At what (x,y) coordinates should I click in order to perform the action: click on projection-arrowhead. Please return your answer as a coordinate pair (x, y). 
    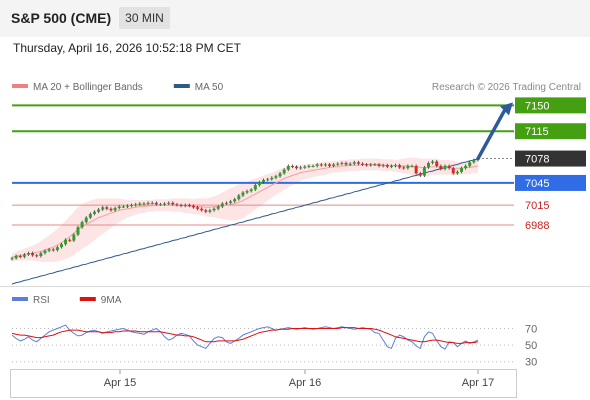
    Looking at the image, I should click on (506, 109).